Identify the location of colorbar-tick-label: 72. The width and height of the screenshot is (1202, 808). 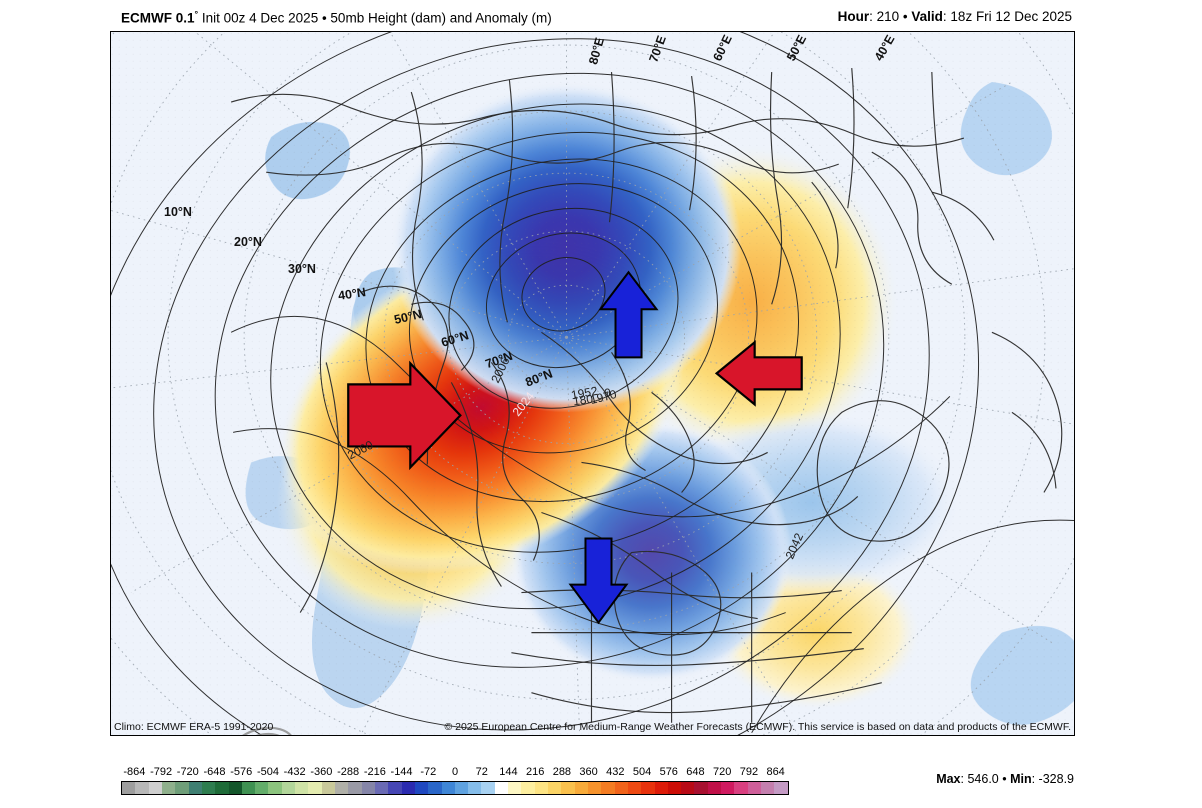
(481, 772).